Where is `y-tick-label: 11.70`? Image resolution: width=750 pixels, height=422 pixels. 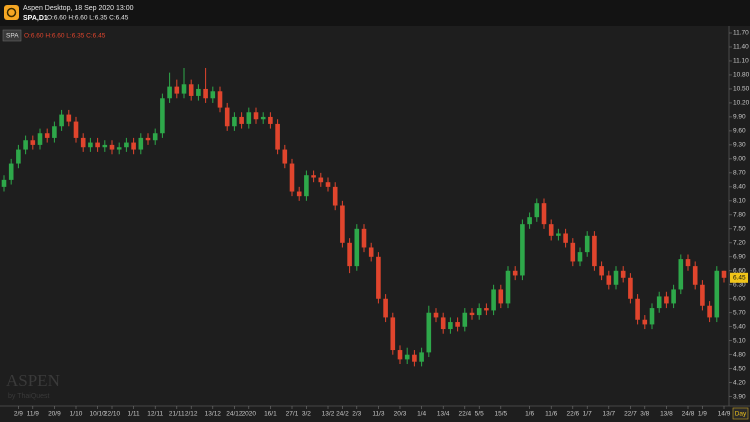 y-tick-label: 11.70 is located at coordinates (741, 33).